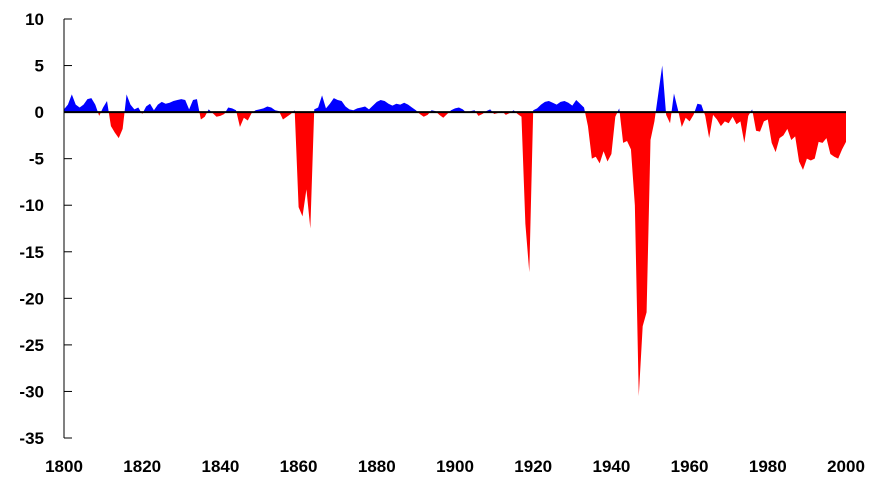 Image resolution: width=887 pixels, height=485 pixels. I want to click on y-tick-label: -35, so click(31, 438).